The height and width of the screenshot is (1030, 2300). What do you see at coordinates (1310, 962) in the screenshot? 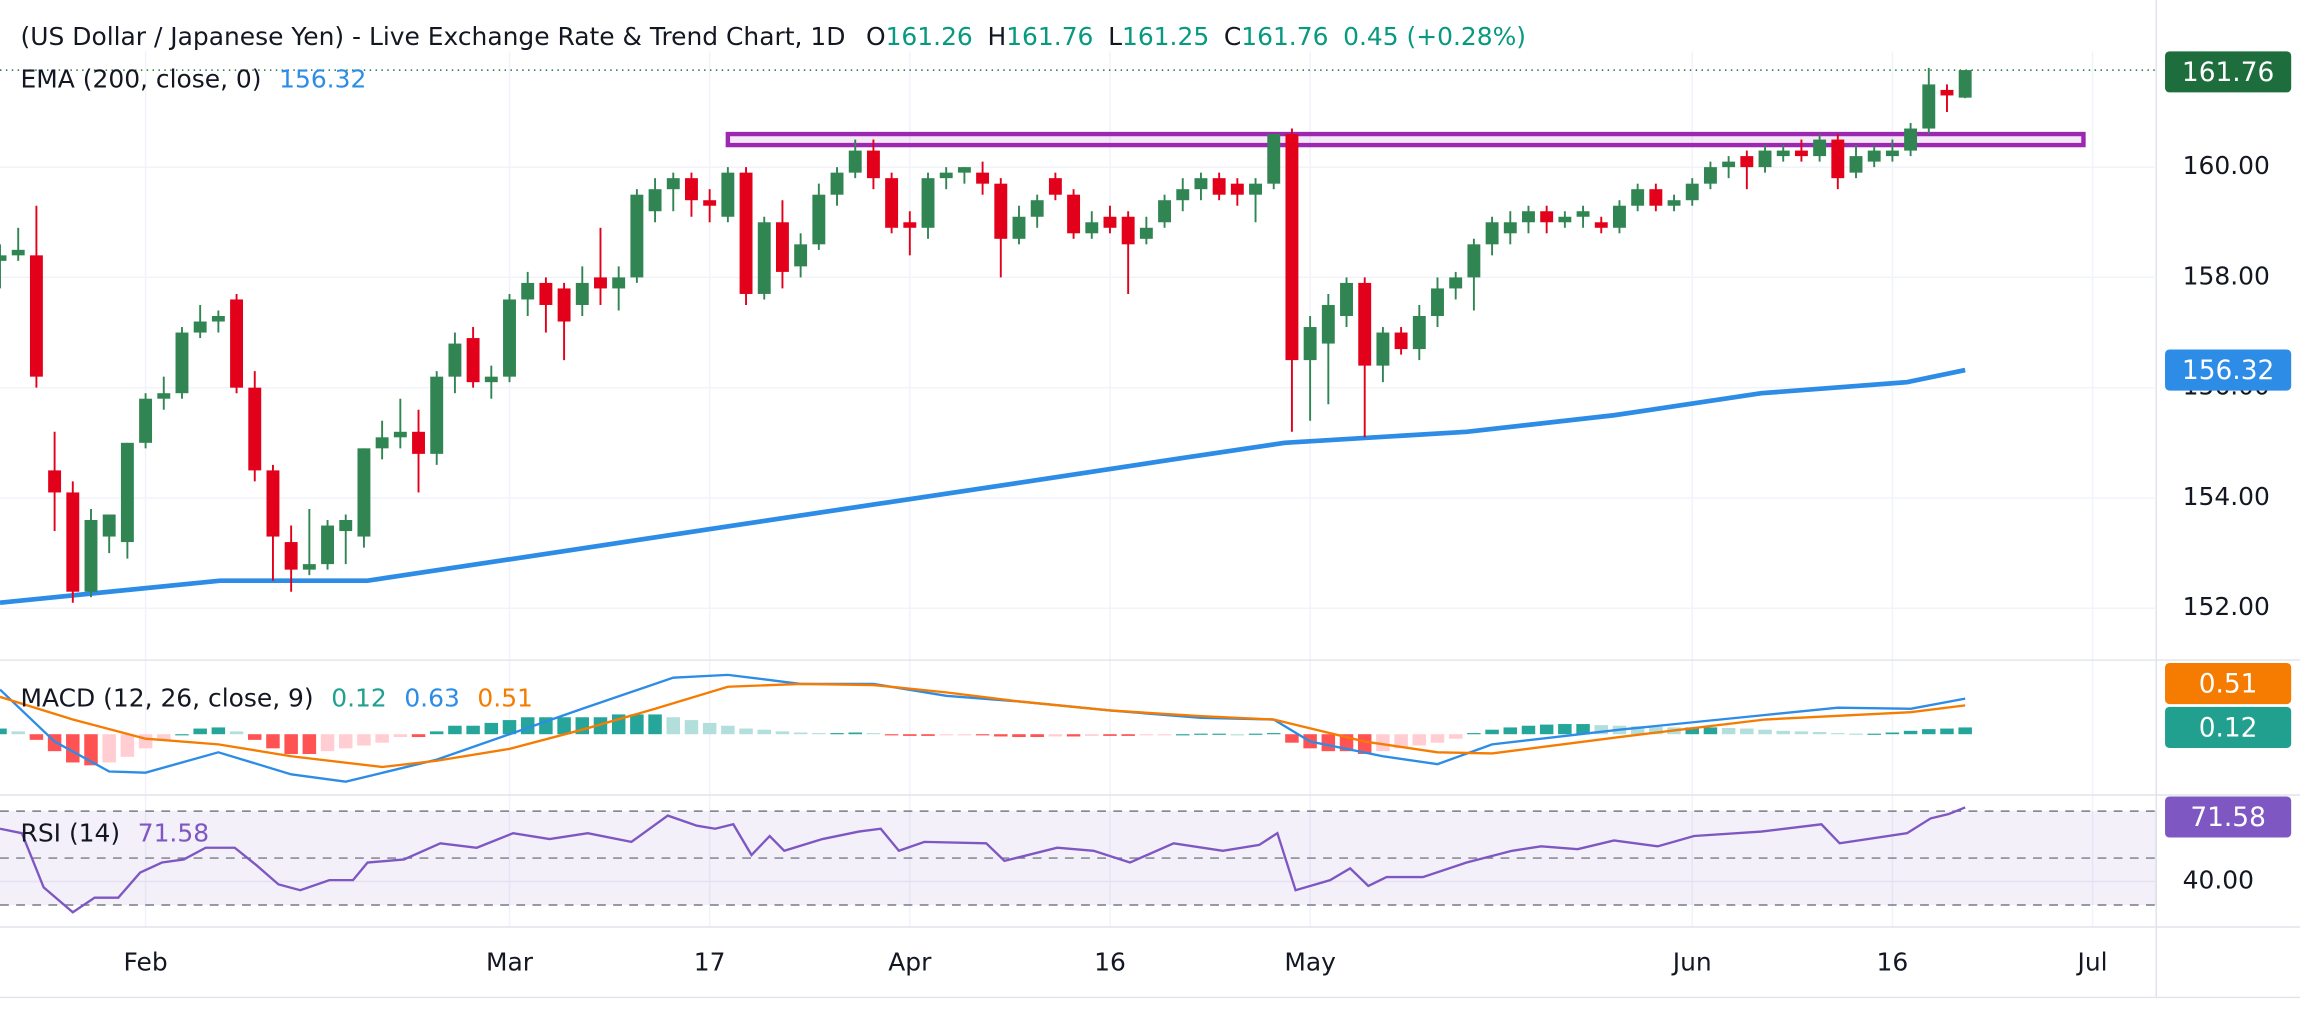
I see `x-tick-label: May` at bounding box center [1310, 962].